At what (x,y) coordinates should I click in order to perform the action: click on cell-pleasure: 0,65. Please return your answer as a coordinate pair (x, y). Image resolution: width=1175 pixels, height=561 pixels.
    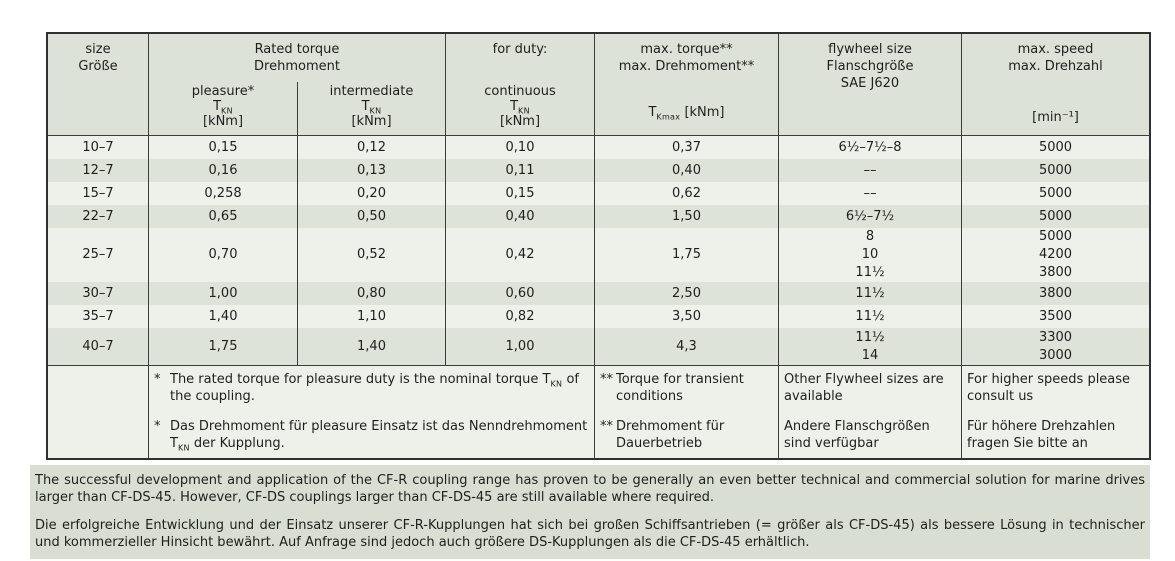
    Looking at the image, I should click on (222, 216).